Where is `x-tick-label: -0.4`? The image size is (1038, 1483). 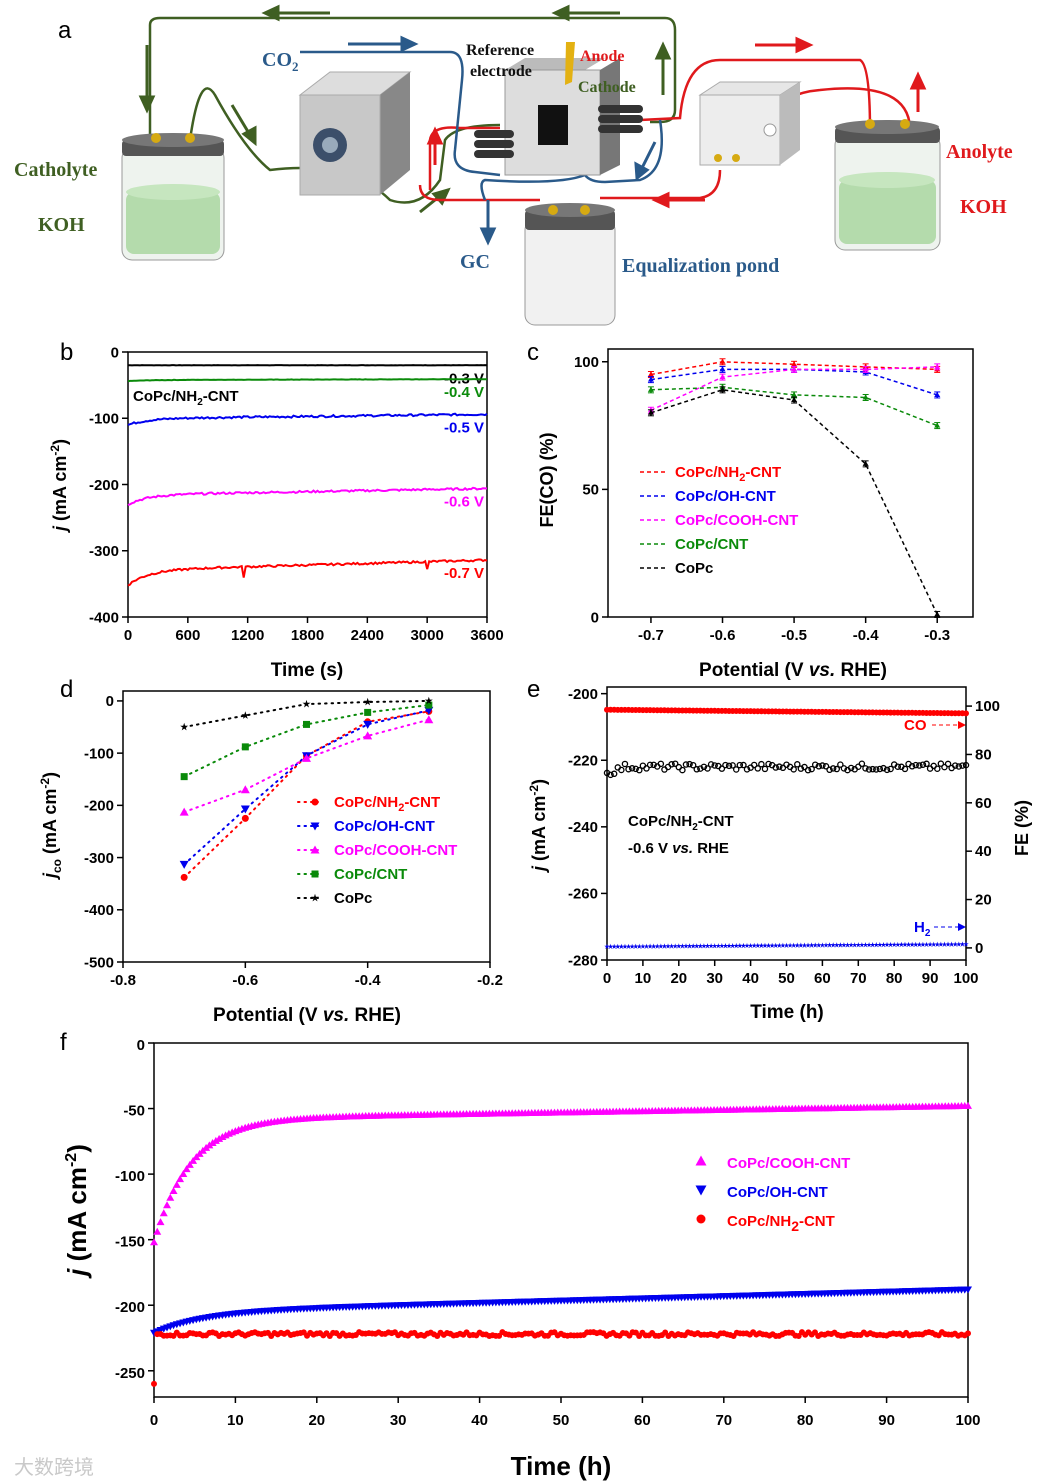 x-tick-label: -0.4 is located at coordinates (866, 635).